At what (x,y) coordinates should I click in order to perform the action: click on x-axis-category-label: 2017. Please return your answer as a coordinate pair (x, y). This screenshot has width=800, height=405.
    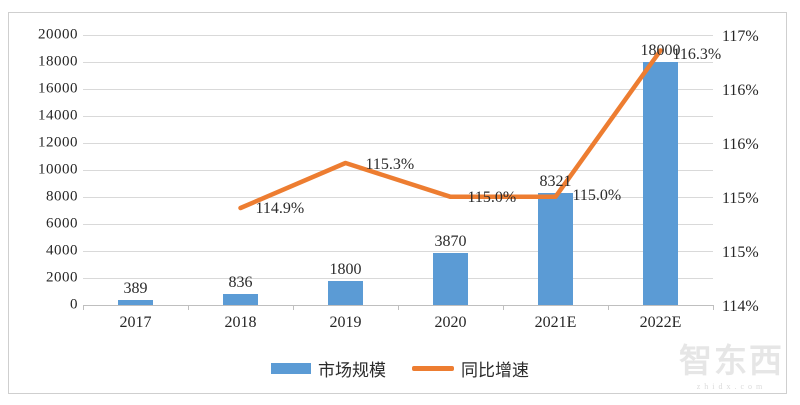
    Looking at the image, I should click on (135, 322).